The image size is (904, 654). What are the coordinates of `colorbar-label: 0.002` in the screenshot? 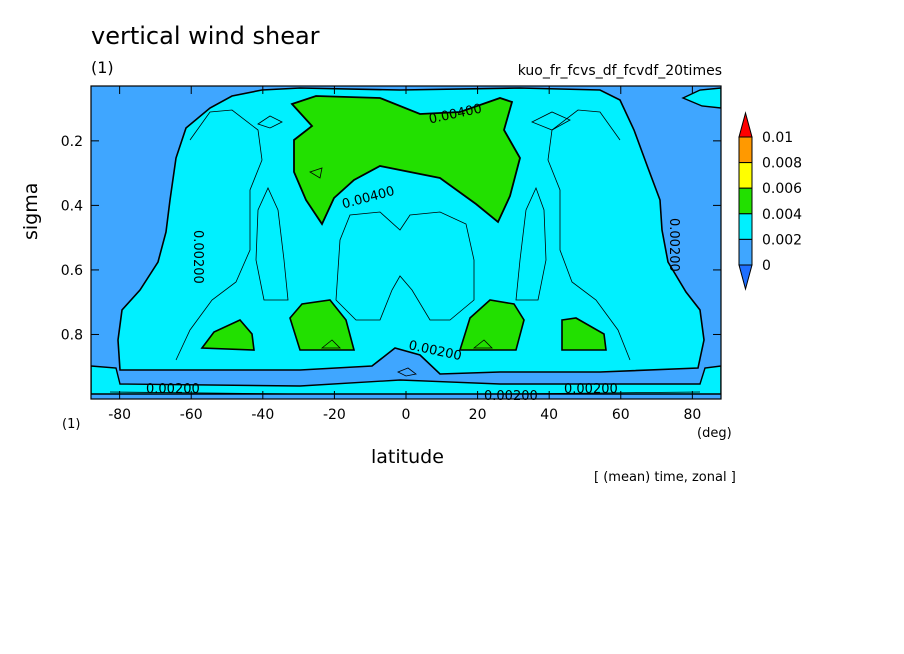 It's located at (782, 240).